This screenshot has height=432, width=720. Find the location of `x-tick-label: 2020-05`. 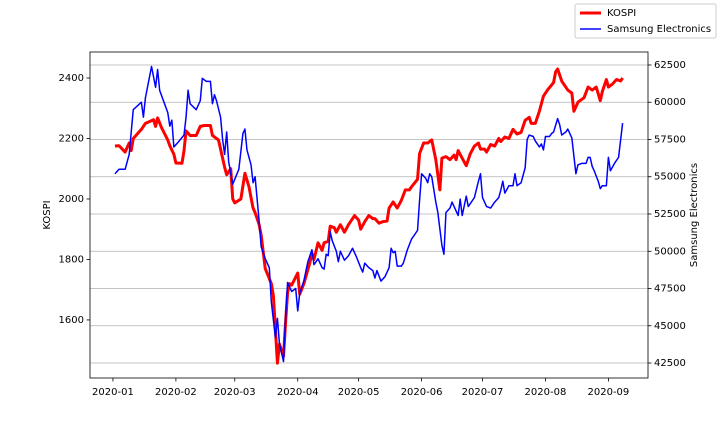

x-tick-label: 2020-05 is located at coordinates (359, 392).